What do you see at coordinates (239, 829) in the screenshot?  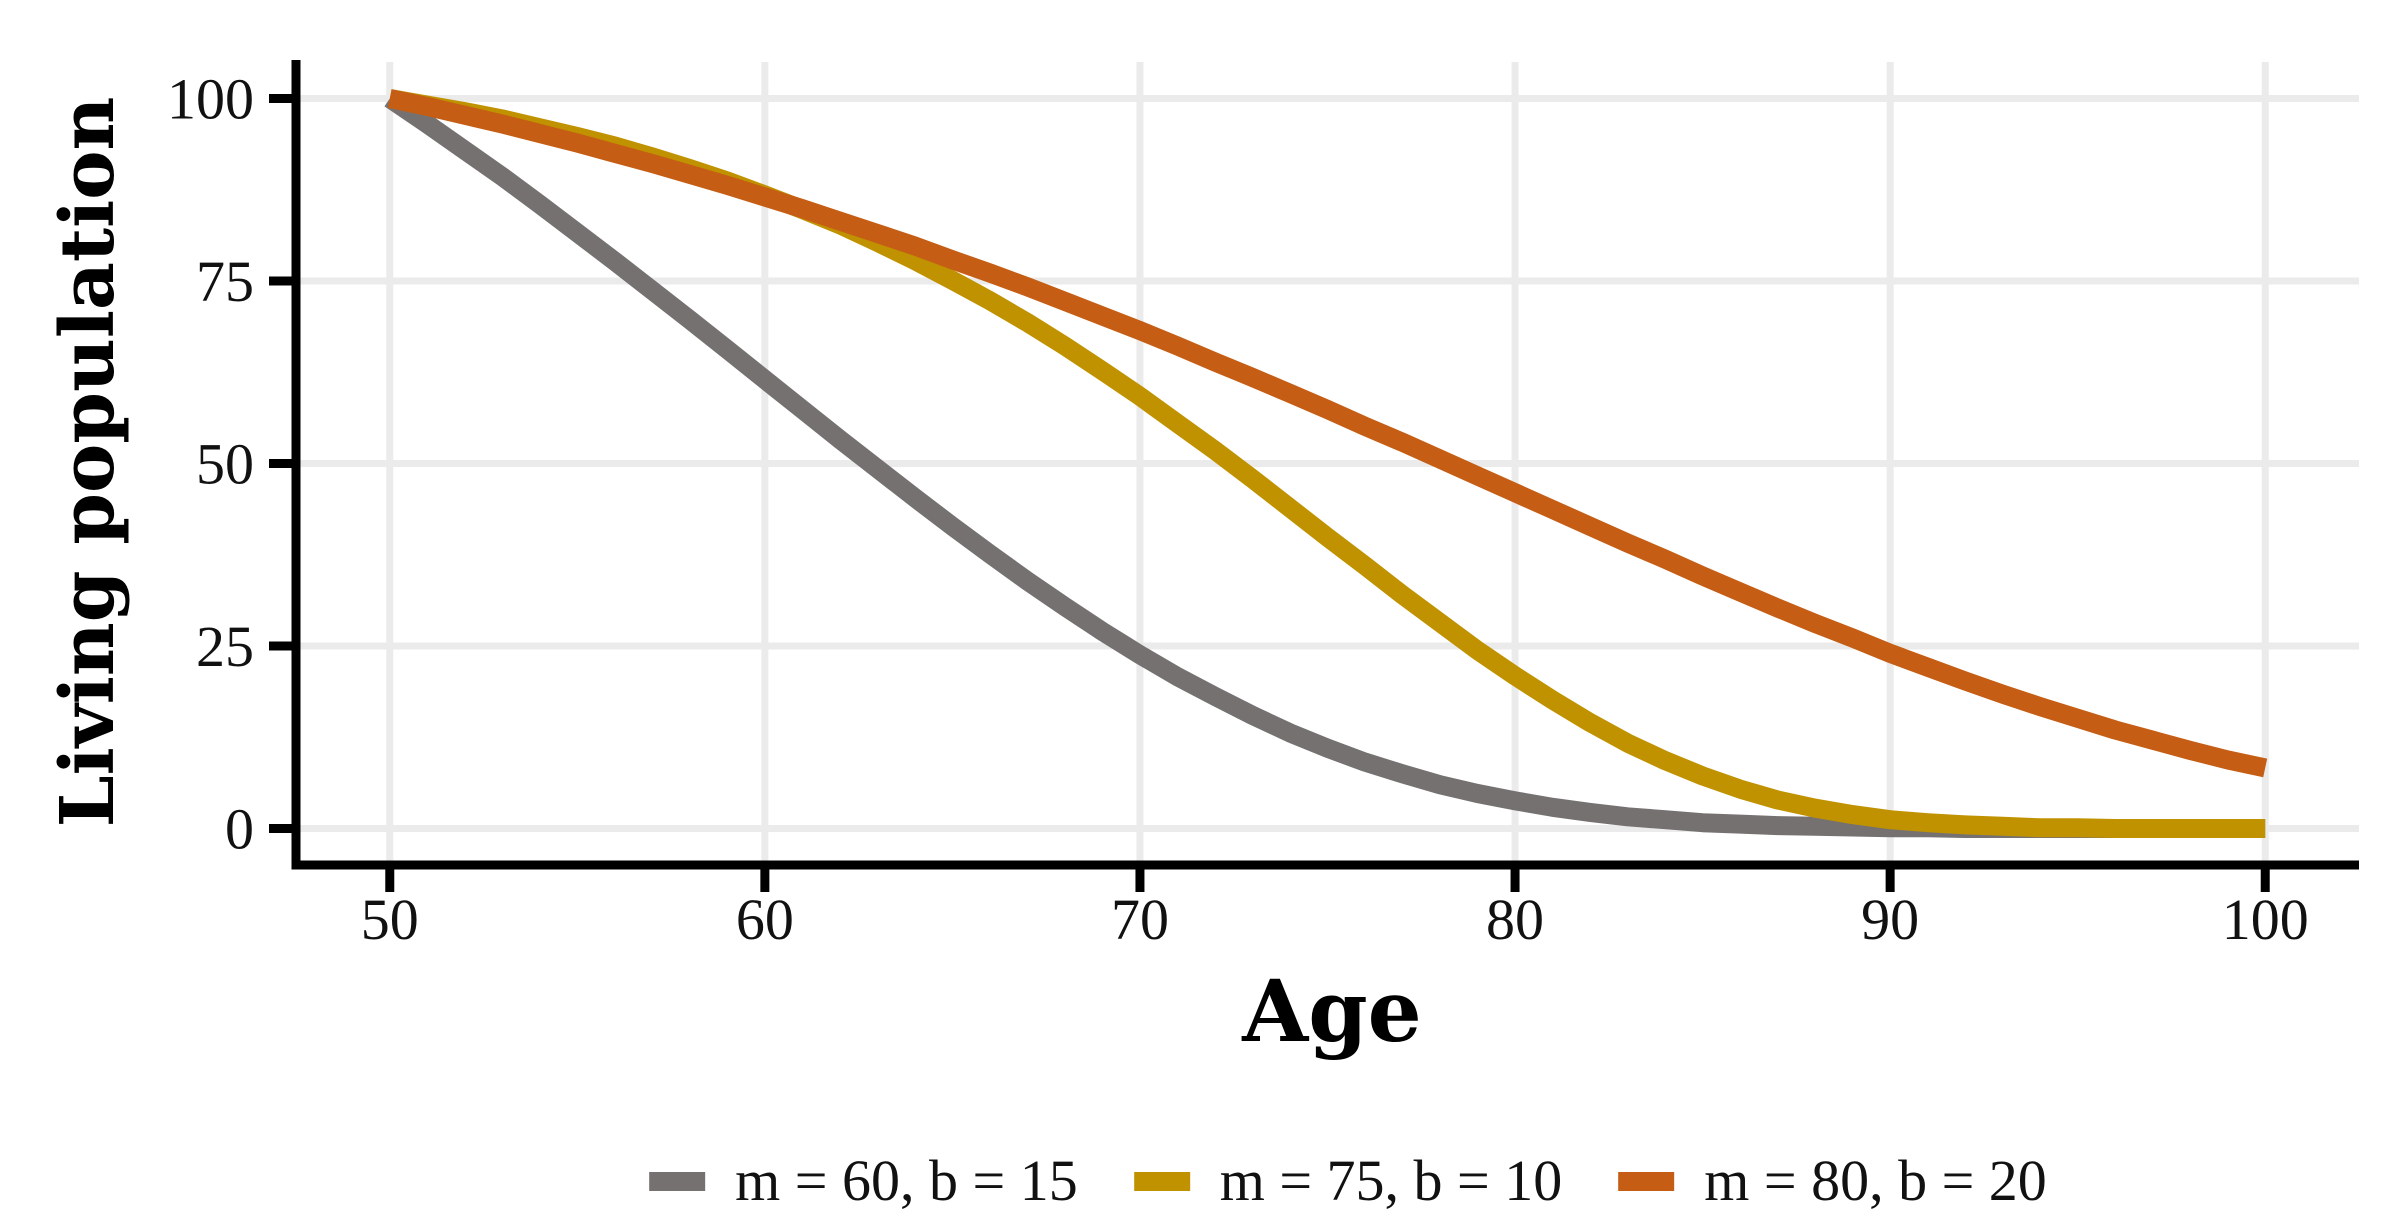 I see `y-tick-label: 0` at bounding box center [239, 829].